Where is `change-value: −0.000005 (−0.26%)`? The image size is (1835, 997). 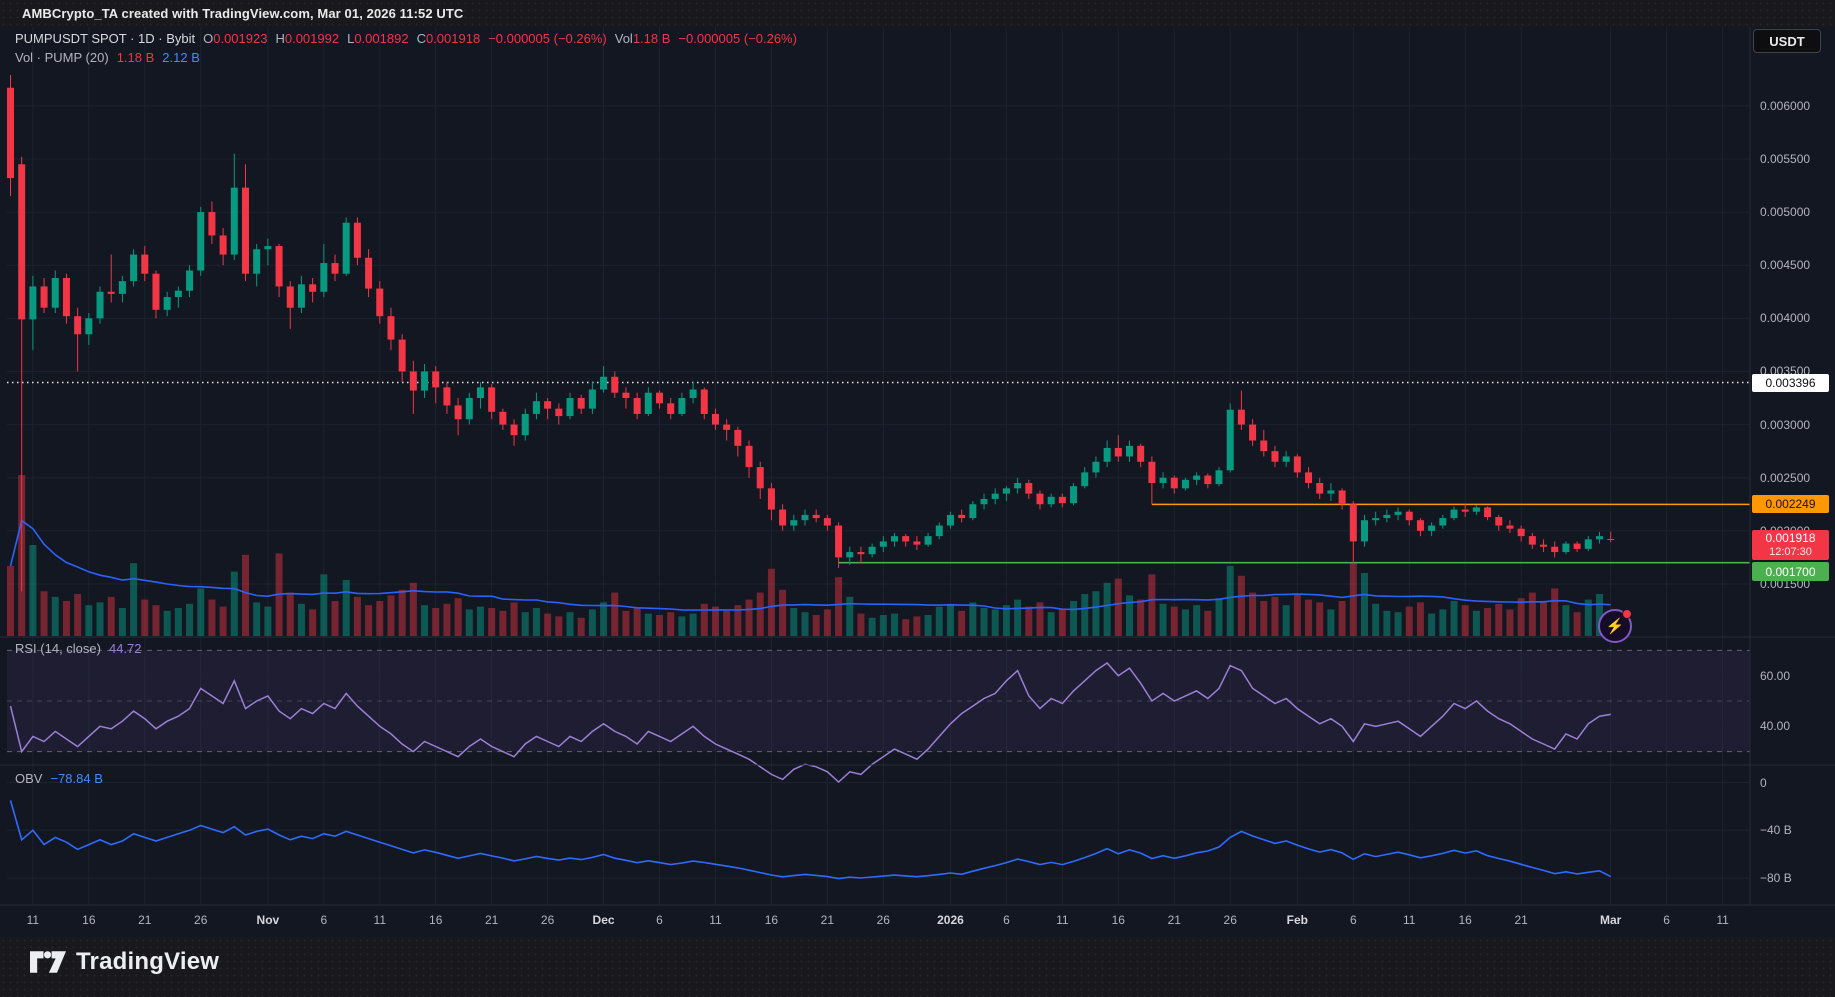
change-value: −0.000005 (−0.26%) is located at coordinates (547, 38).